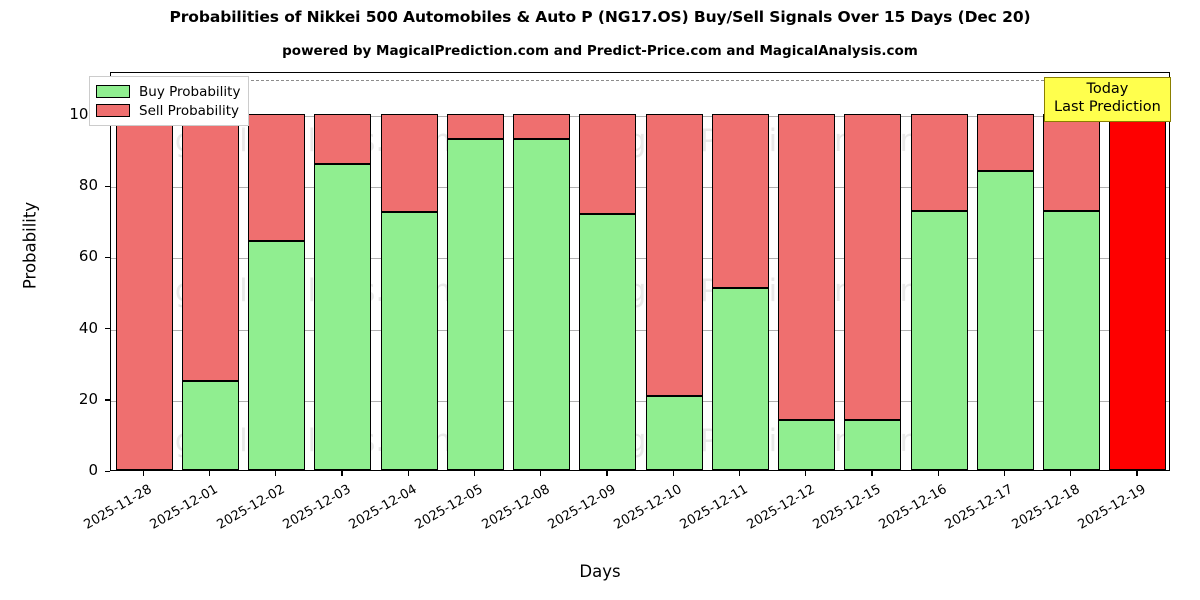  I want to click on today-annotation: Today Last Prediction, so click(1107, 100).